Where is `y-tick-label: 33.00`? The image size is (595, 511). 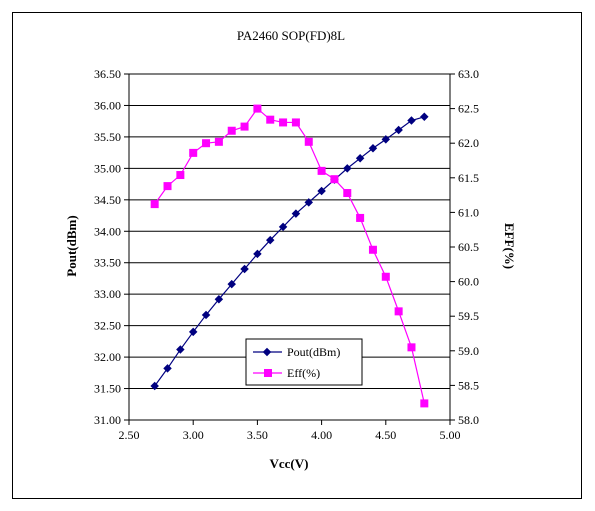 y-tick-label: 33.00 is located at coordinates (107, 294).